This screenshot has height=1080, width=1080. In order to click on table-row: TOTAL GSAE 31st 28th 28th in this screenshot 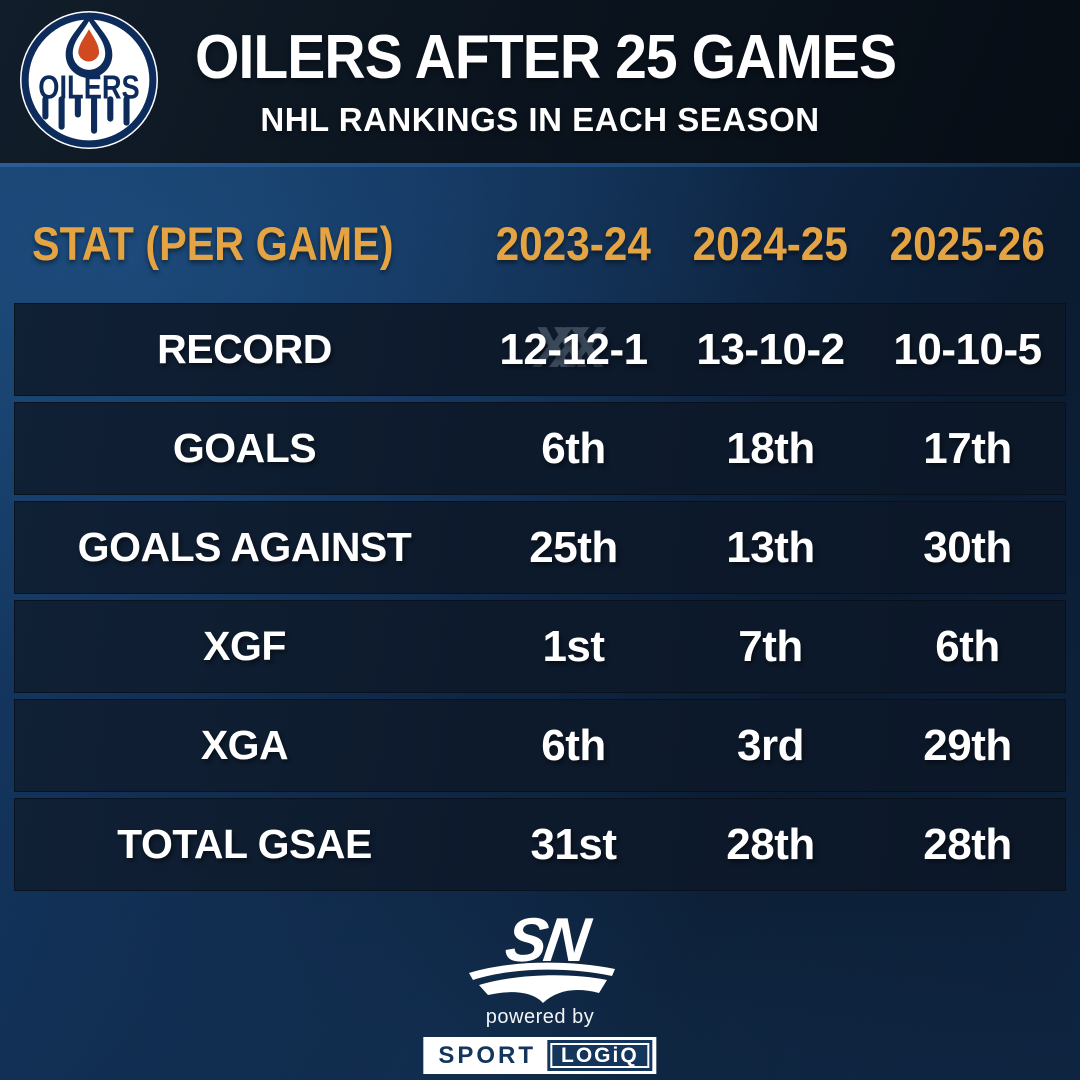, I will do `click(540, 844)`.